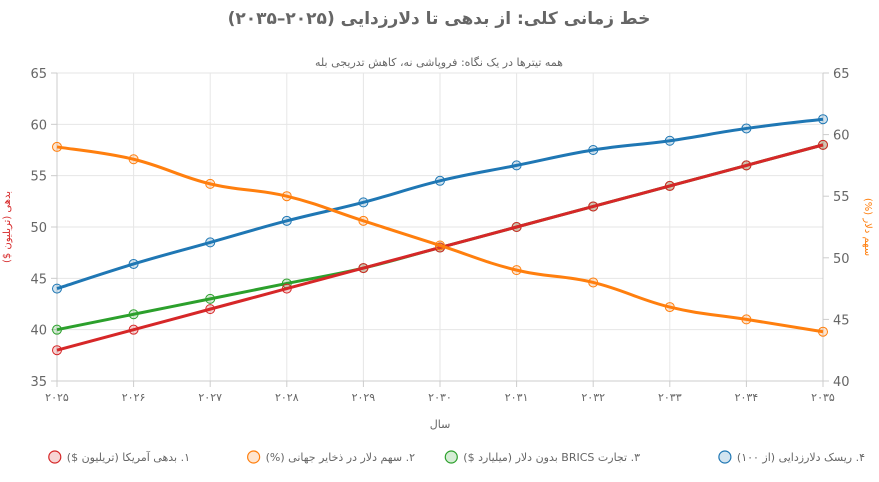 The height and width of the screenshot is (482, 879). Describe the element at coordinates (823, 397) in the screenshot. I see `x-tick-label: ۲۰۳۵` at that location.